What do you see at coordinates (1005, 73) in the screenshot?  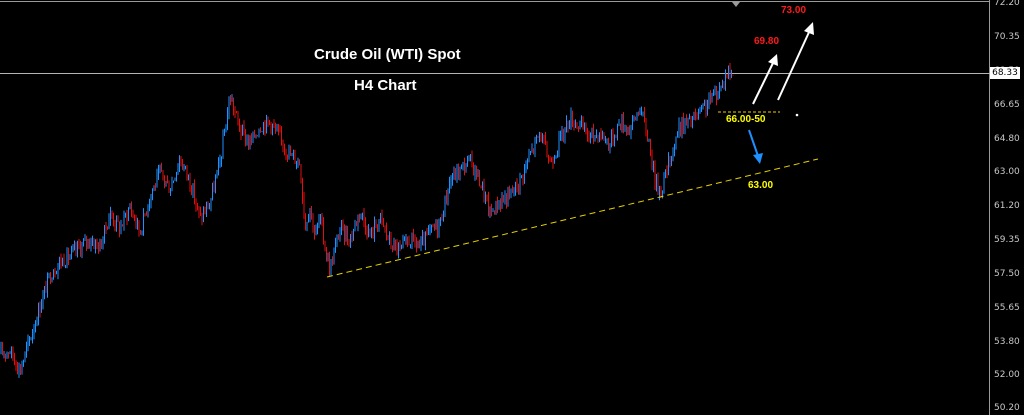 I see `current-price-badge: 68.33` at bounding box center [1005, 73].